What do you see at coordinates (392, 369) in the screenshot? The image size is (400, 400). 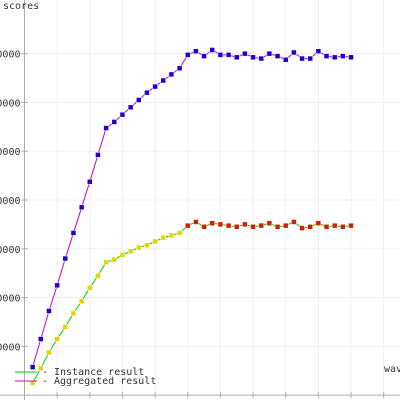 I see `x-axis-title: wave` at bounding box center [392, 369].